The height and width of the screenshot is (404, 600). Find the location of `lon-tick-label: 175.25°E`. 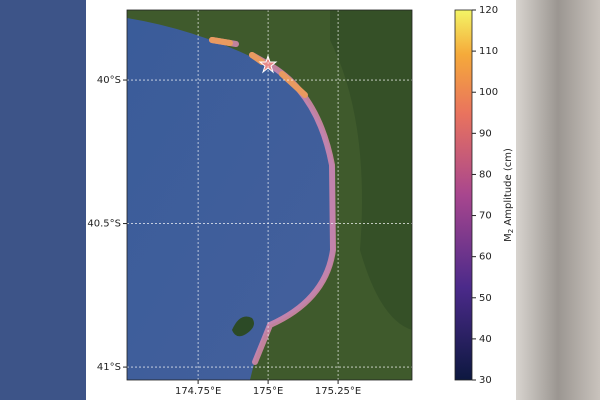

lon-tick-label: 175.25°E is located at coordinates (338, 391).